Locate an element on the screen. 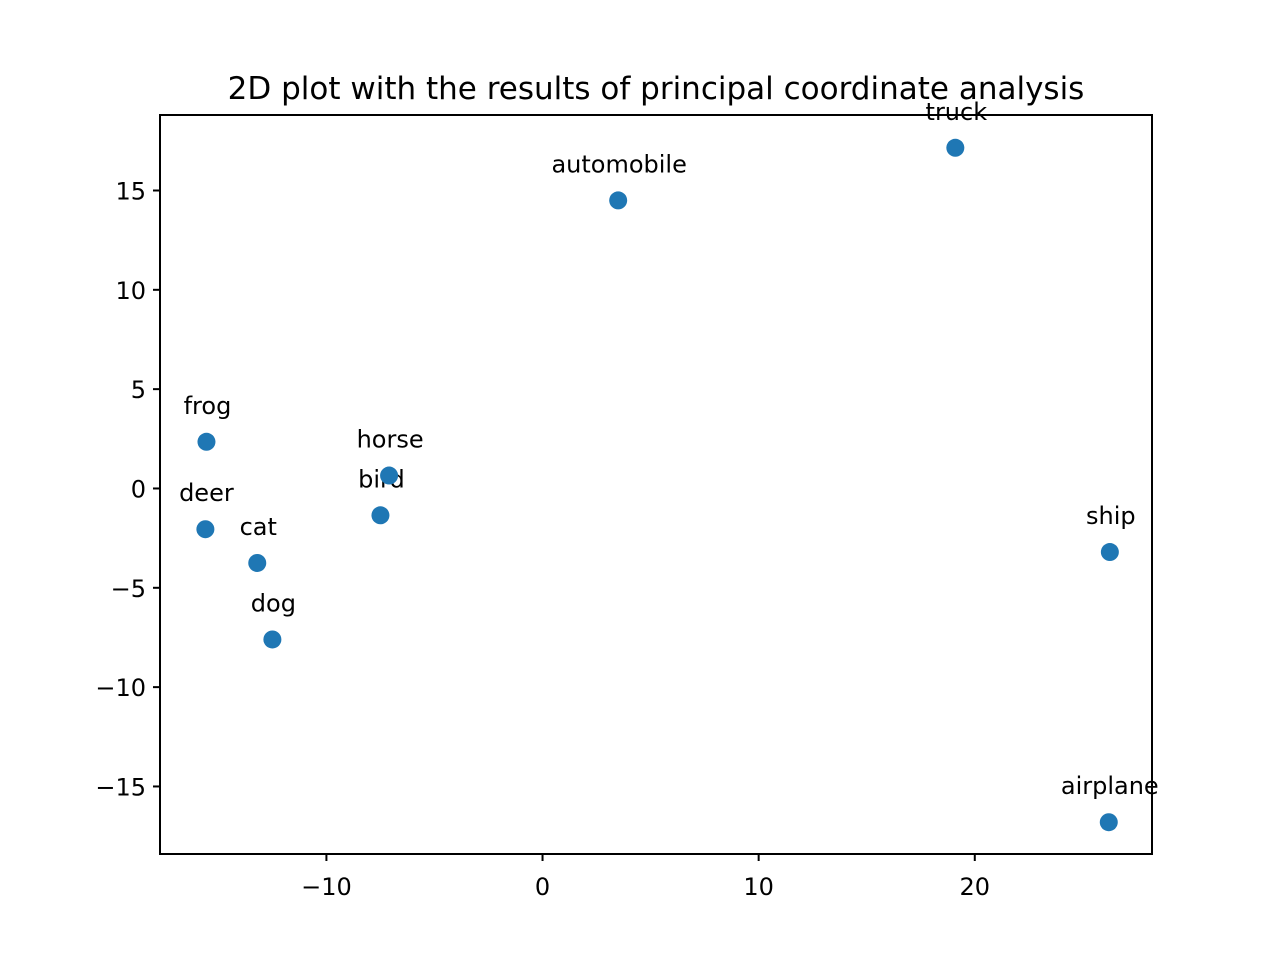 The image size is (1280, 960). point-label: automobile is located at coordinates (618, 164).